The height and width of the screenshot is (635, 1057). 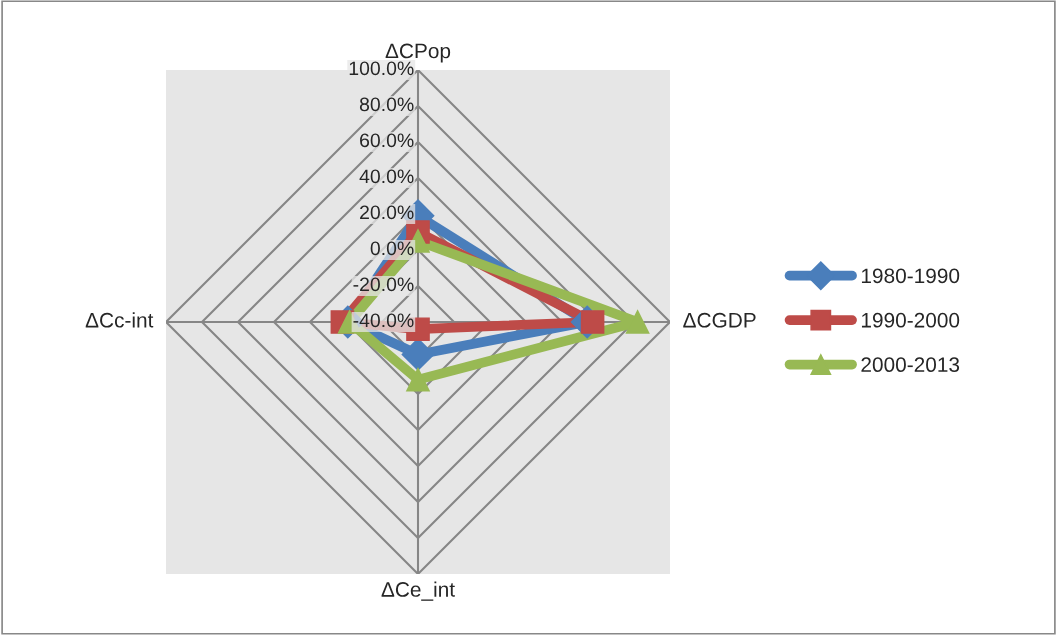 I want to click on spoke-label: ΔCc-int, so click(x=119, y=320).